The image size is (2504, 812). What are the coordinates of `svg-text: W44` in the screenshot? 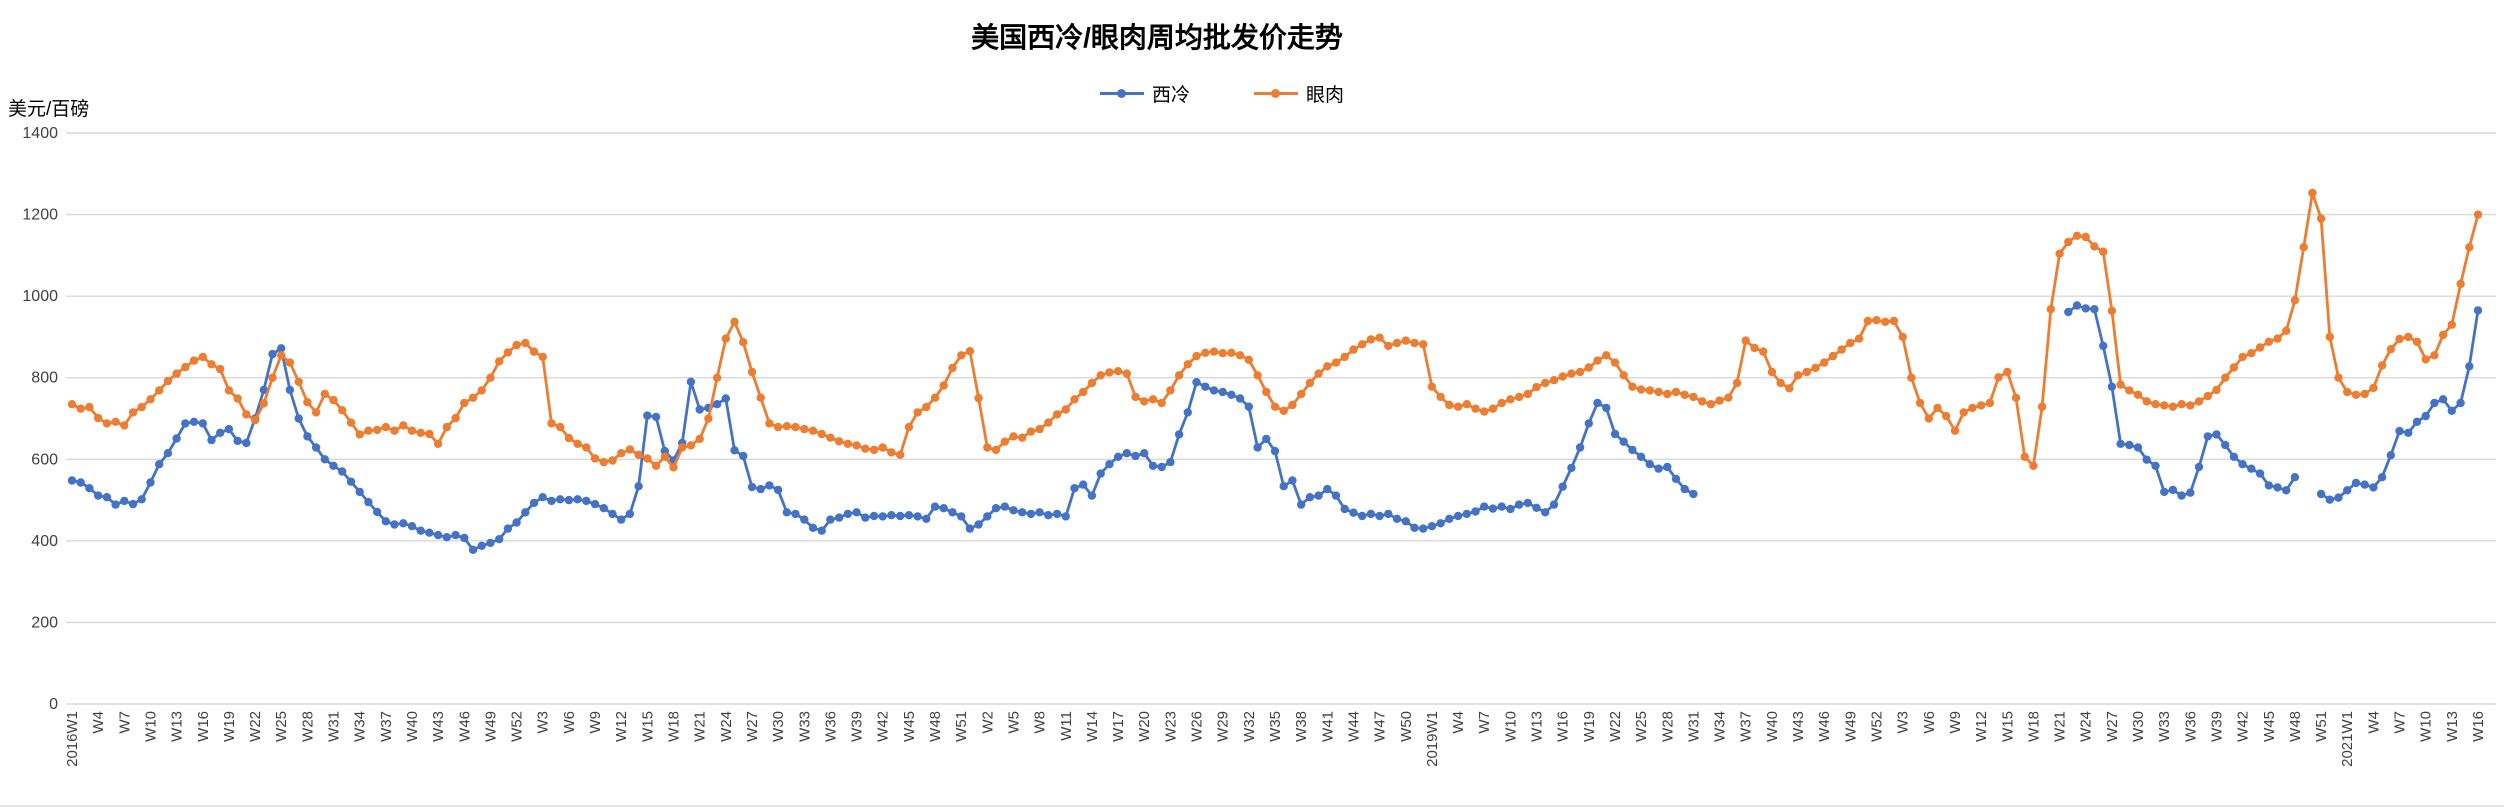 It's located at (1354, 726).